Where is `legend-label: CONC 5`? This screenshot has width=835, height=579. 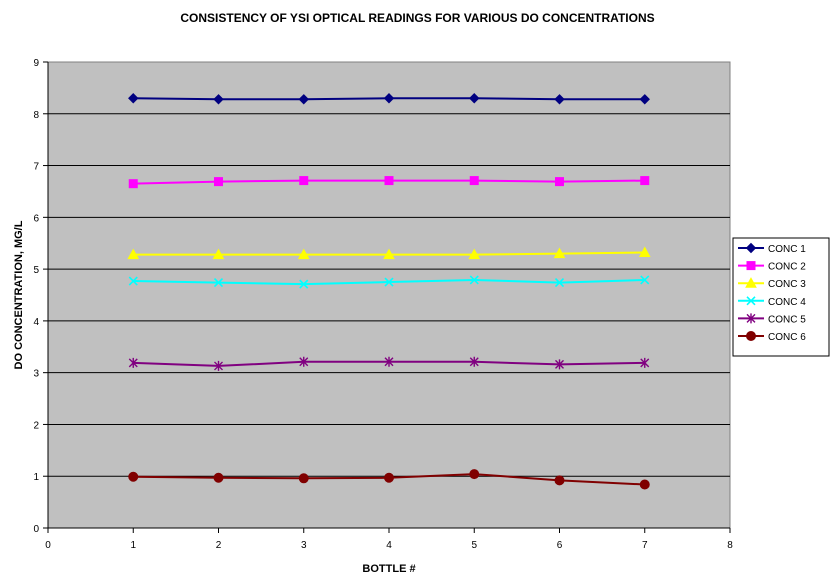
legend-label: CONC 5 is located at coordinates (787, 319).